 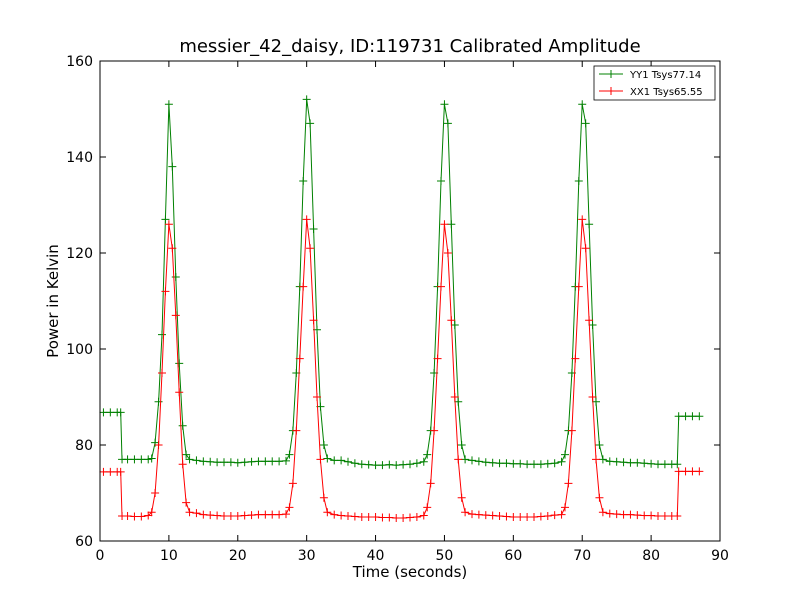 What do you see at coordinates (100, 556) in the screenshot?
I see `x-tick-label: 0` at bounding box center [100, 556].